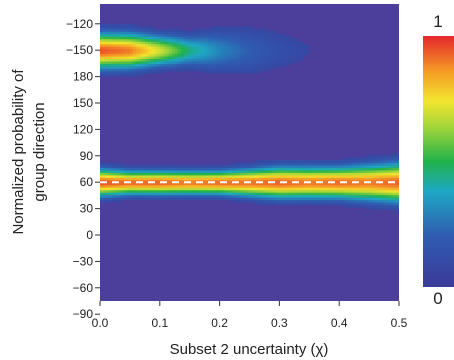  Describe the element at coordinates (100, 323) in the screenshot. I see `x-tick-label: 0.0` at that location.